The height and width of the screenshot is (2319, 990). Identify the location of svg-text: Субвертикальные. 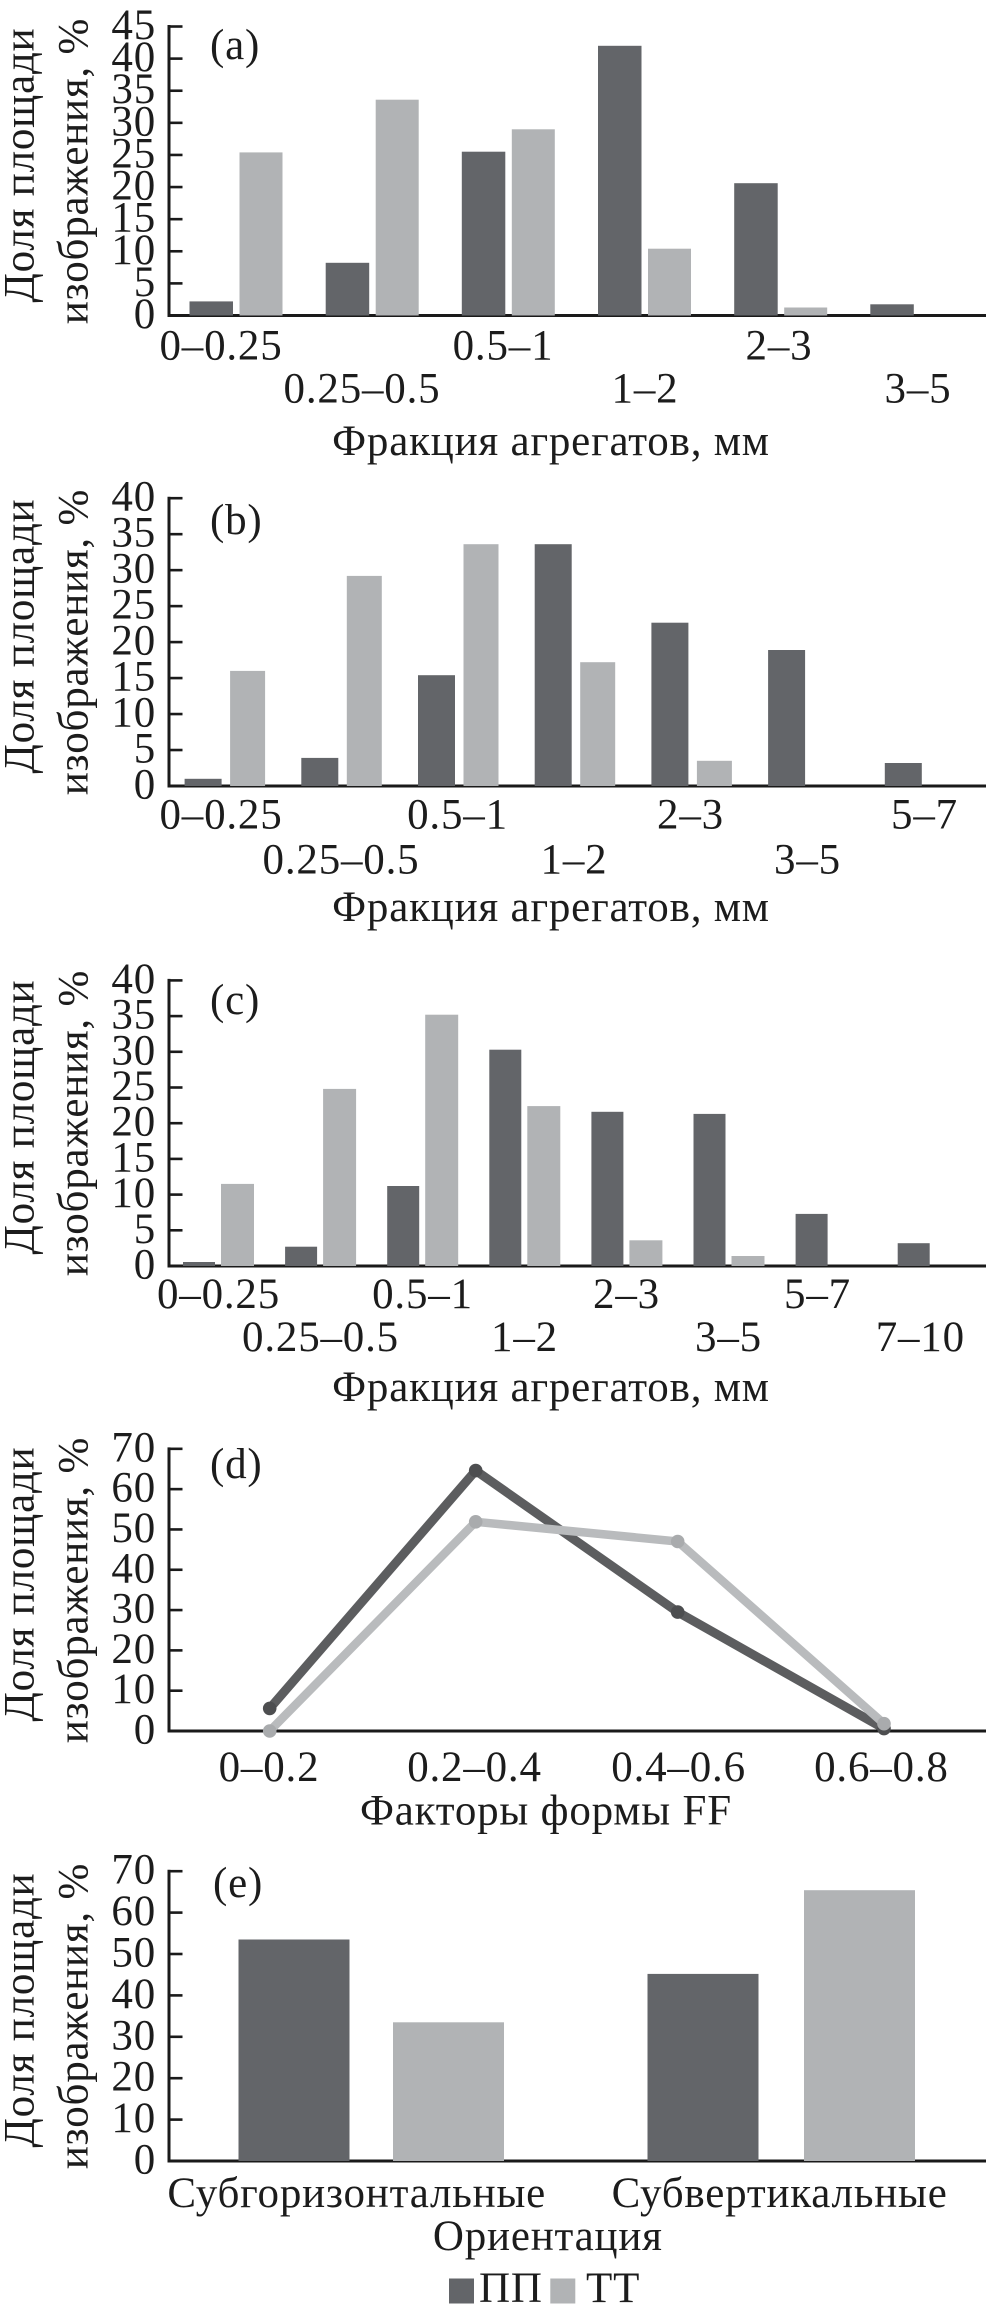
(780, 2193).